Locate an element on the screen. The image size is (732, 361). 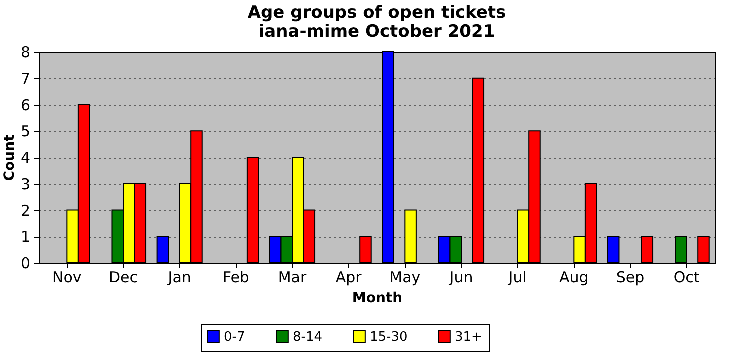
x-tick-label: Feb is located at coordinates (236, 277).